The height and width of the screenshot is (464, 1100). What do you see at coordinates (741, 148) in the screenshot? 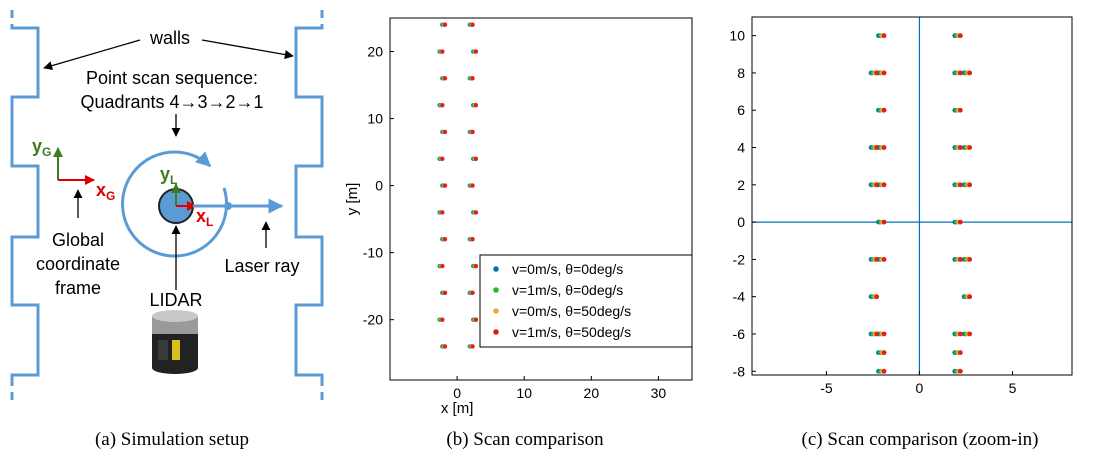
I see `y-tick-label: 4` at bounding box center [741, 148].